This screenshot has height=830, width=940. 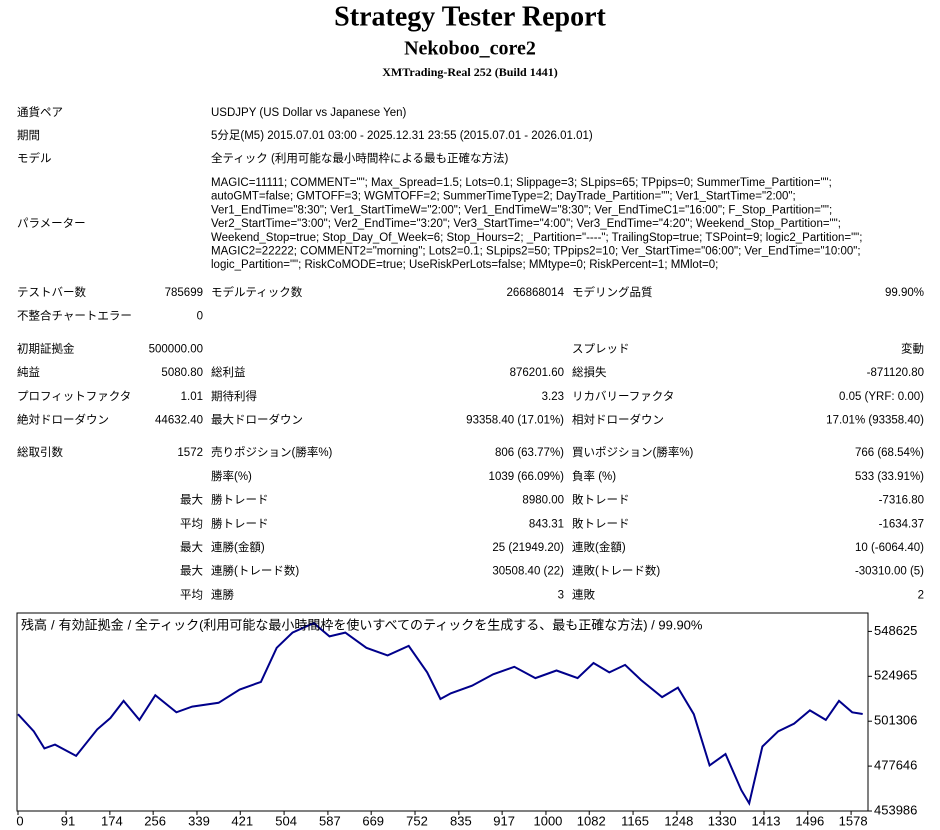 What do you see at coordinates (515, 421) in the screenshot?
I see `stat-value: 93358.40 (17.01%)` at bounding box center [515, 421].